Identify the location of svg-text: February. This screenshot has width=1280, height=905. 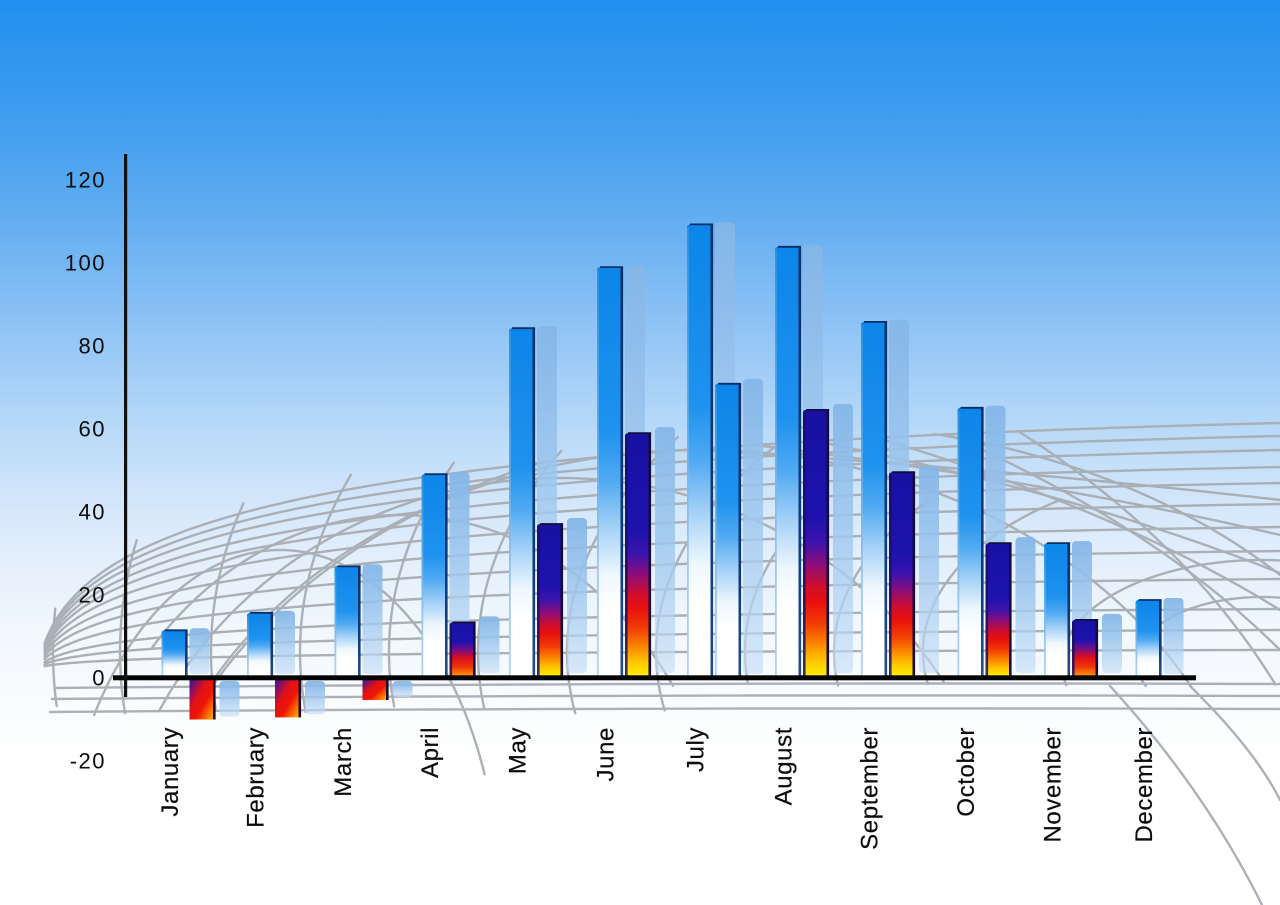
(256, 777).